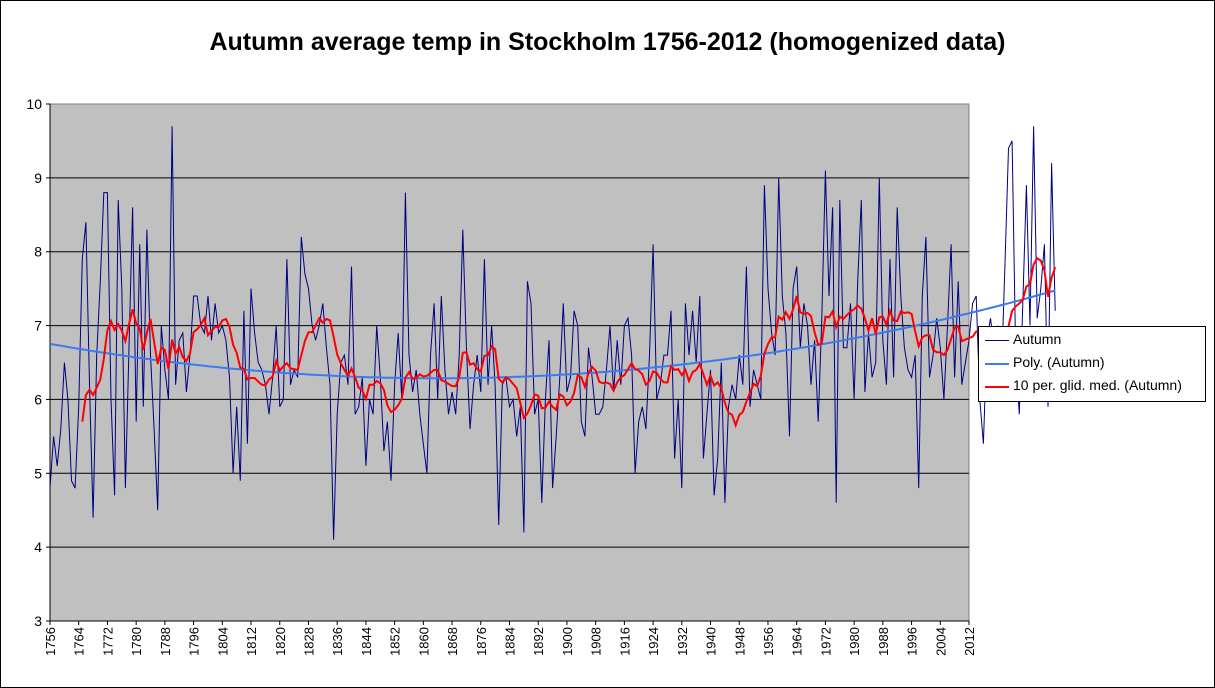 The width and height of the screenshot is (1215, 688). Describe the element at coordinates (883, 641) in the screenshot. I see `x-tick-label-1988: 1988` at that location.